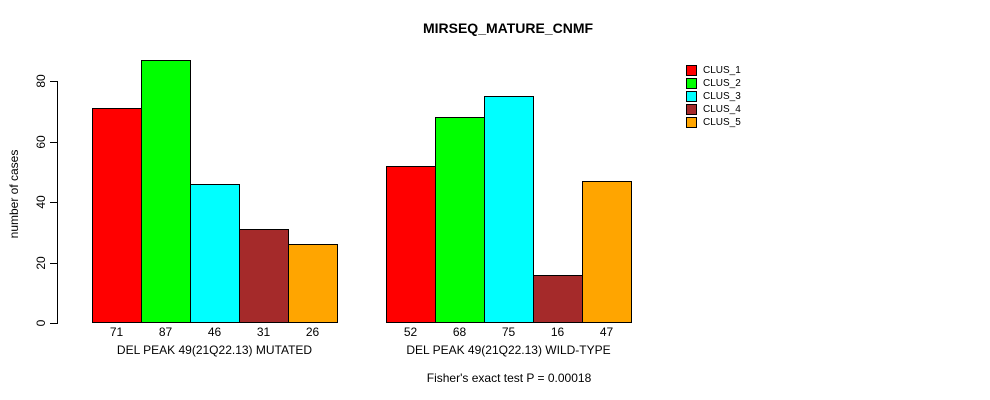 The height and width of the screenshot is (400, 990). I want to click on legend-label-clus-4: CLUS_4, so click(722, 109).